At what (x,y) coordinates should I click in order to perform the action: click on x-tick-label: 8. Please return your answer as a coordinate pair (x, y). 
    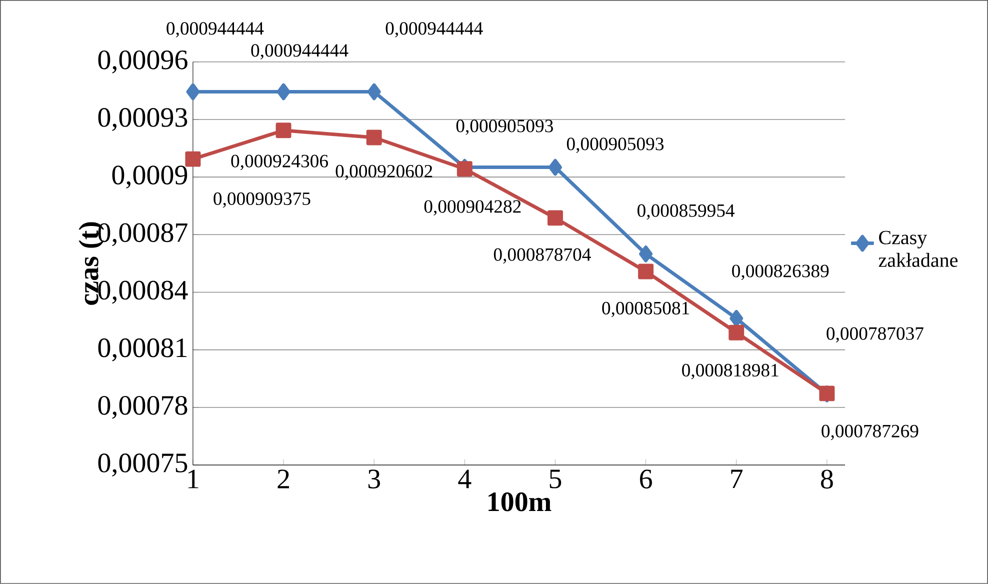
    Looking at the image, I should click on (827, 479).